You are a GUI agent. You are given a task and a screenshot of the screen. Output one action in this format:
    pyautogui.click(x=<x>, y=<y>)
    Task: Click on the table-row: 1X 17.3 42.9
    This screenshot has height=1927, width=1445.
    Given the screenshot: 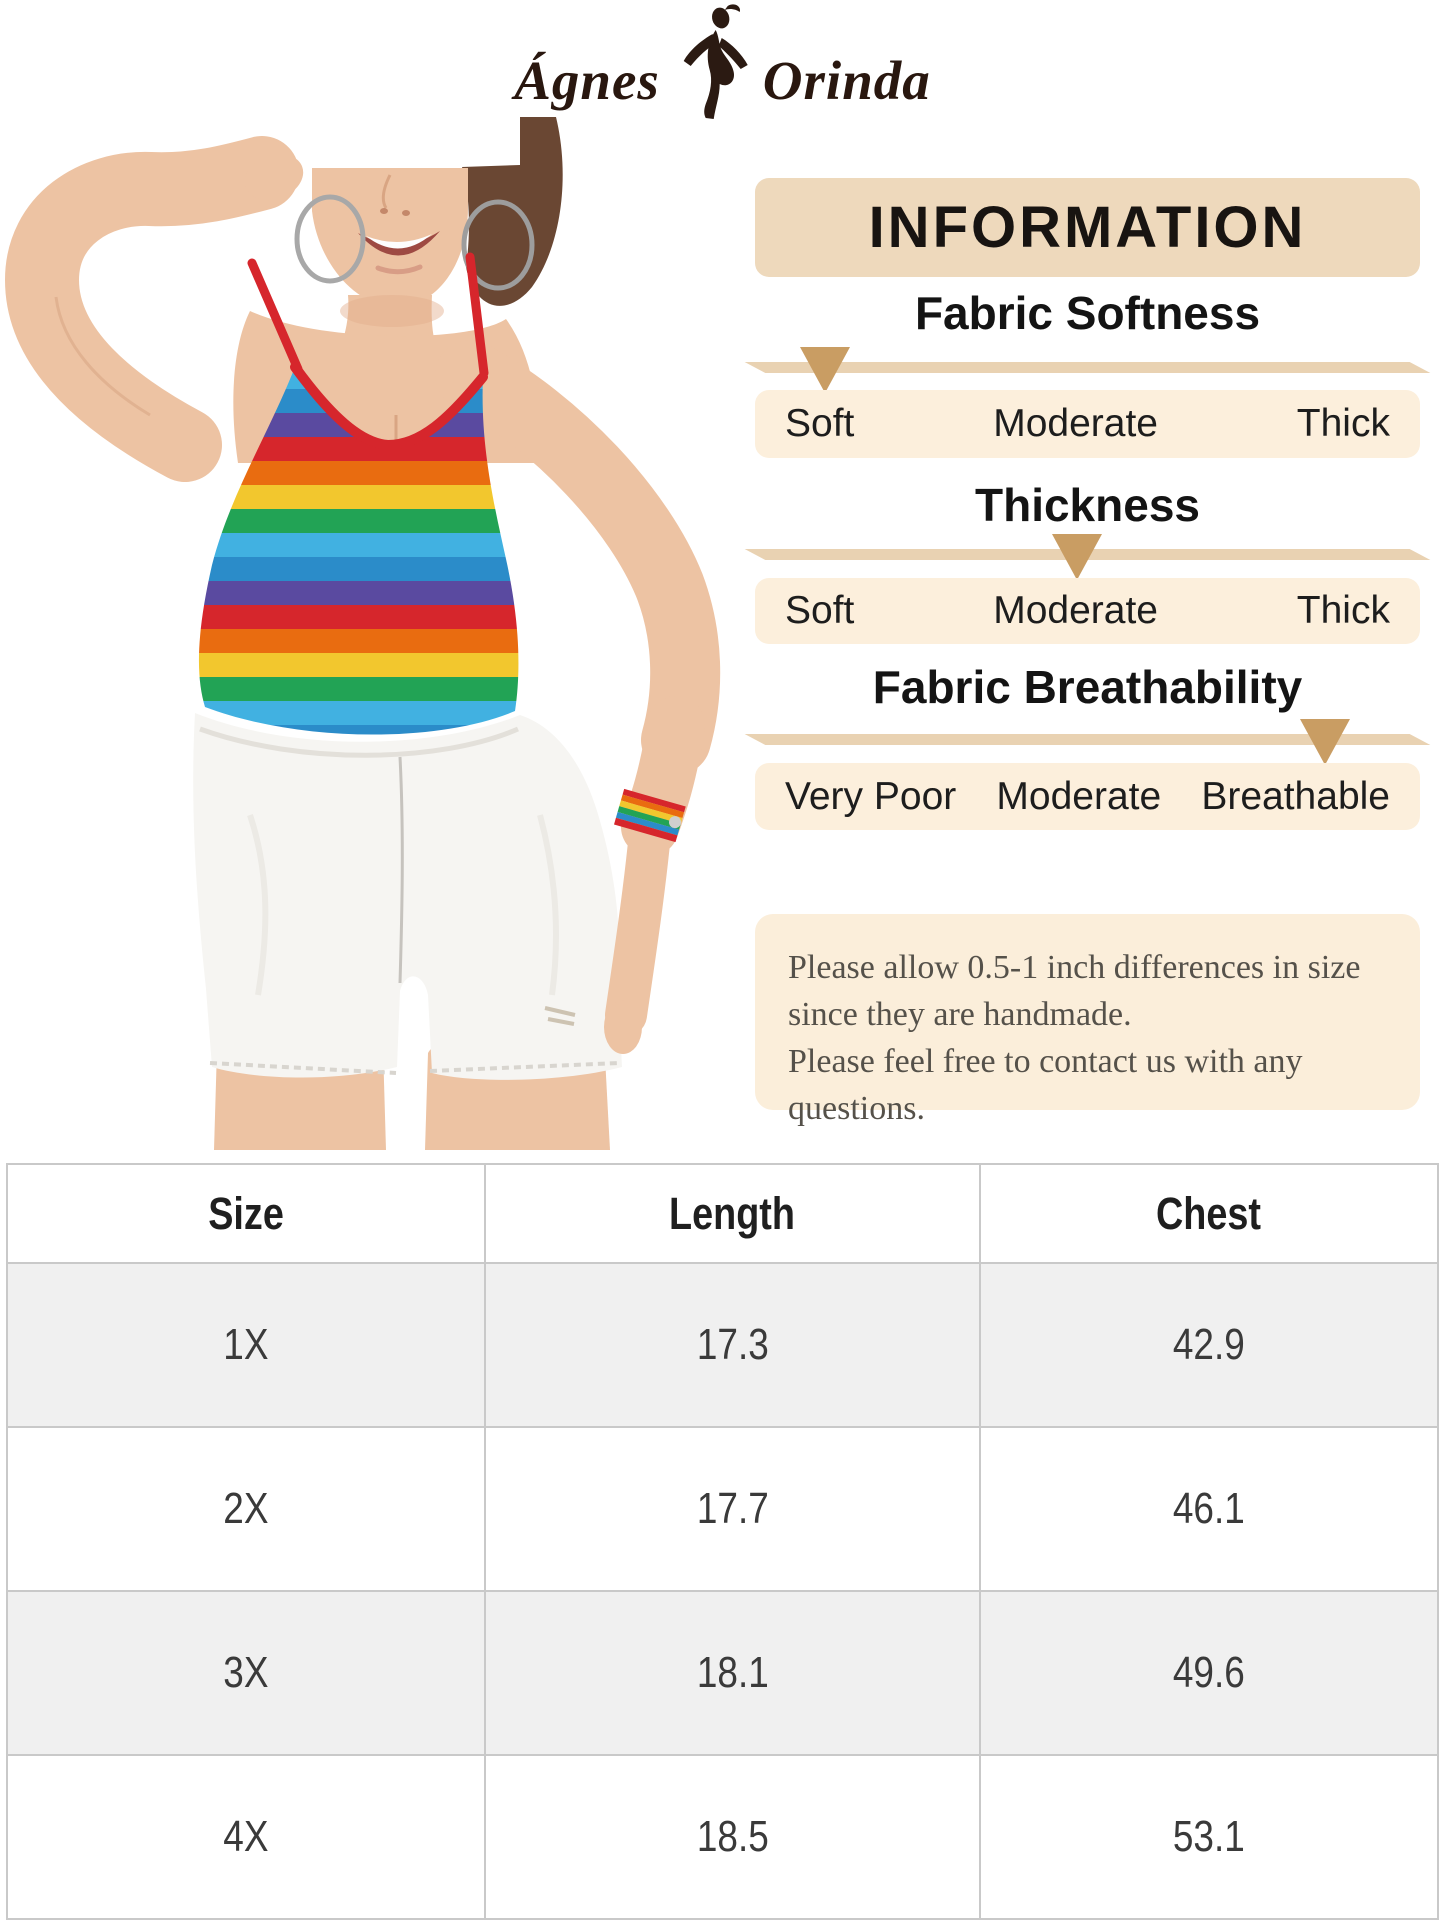 What is the action you would take?
    pyautogui.click(x=722, y=1345)
    